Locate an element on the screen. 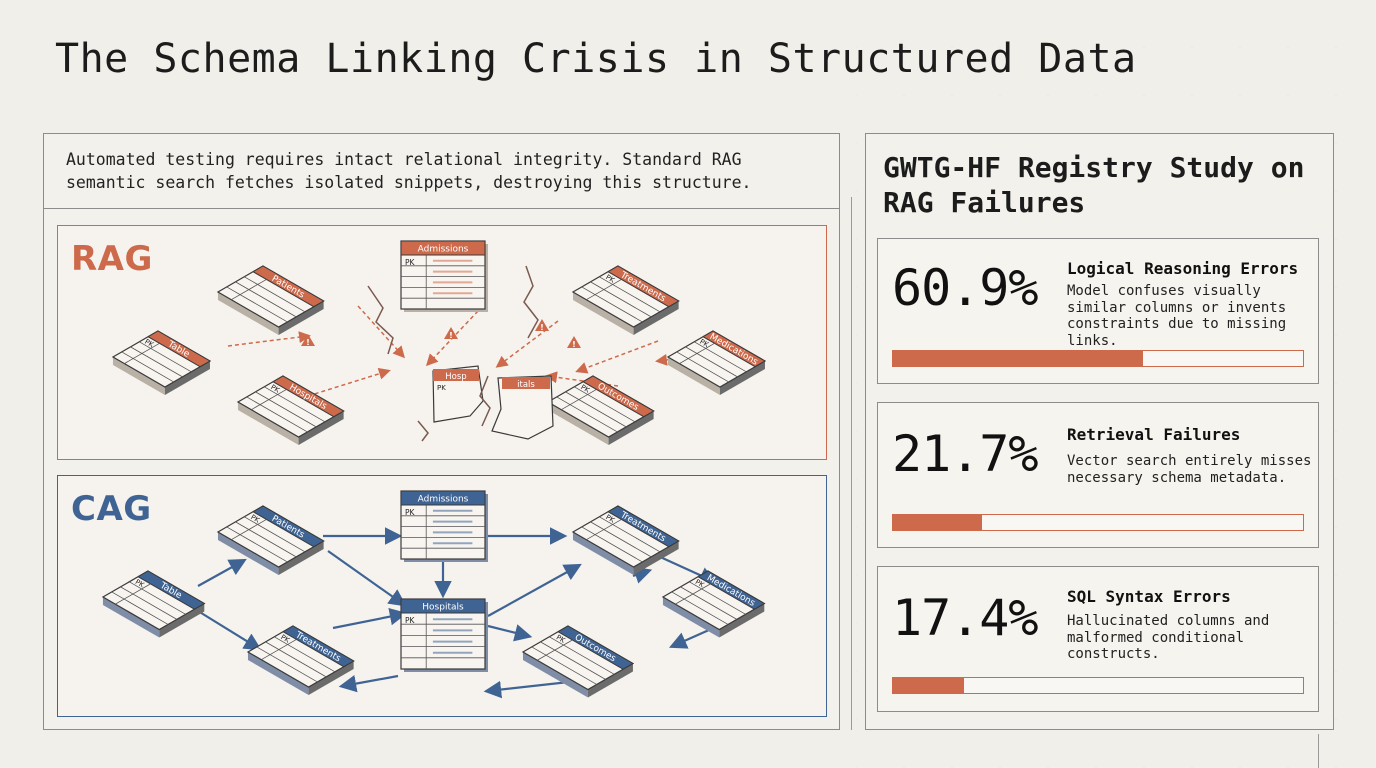 The image size is (1376, 768). side-rule is located at coordinates (851, 463).